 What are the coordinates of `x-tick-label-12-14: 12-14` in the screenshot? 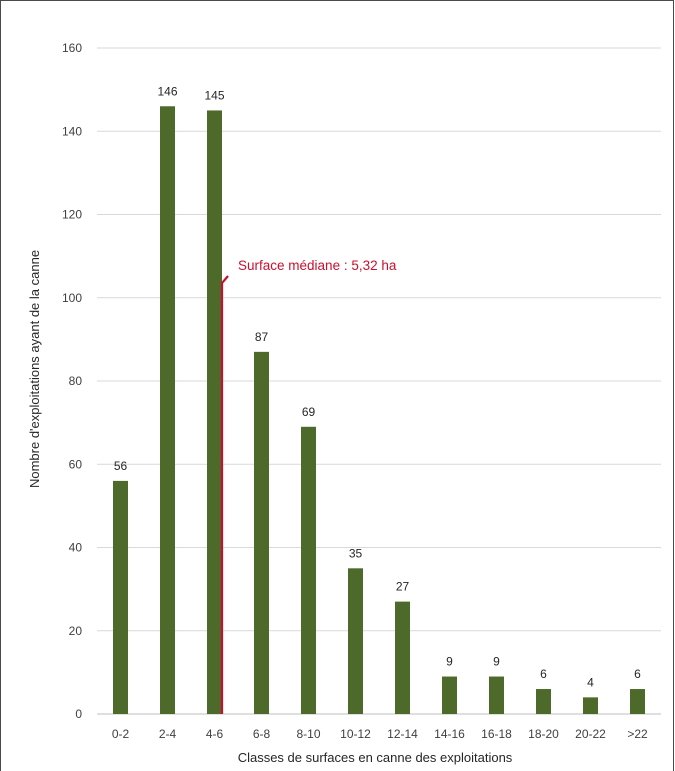 It's located at (402, 734).